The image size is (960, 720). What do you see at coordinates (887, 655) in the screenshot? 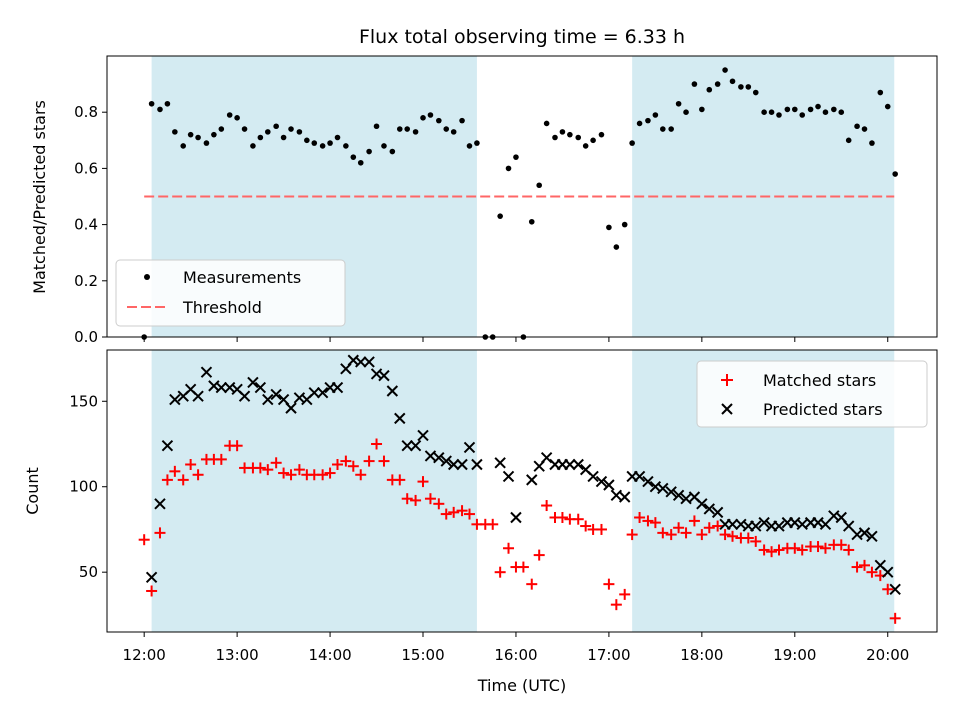
I see `x-tick-label-8: 20:00` at bounding box center [887, 655].